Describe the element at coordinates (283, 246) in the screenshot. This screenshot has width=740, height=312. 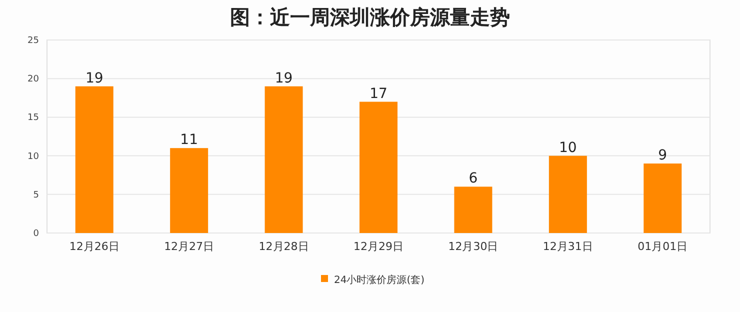
I see `x-tick-label: 12月28日` at that location.